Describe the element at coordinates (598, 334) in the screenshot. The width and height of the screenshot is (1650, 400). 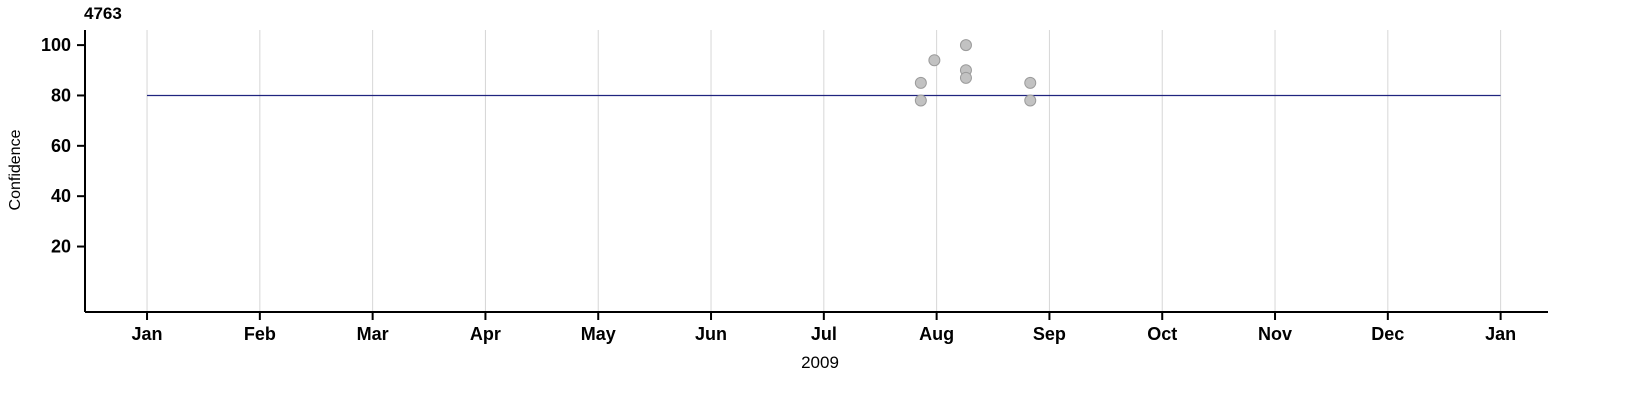
I see `x-tick-label: May` at that location.